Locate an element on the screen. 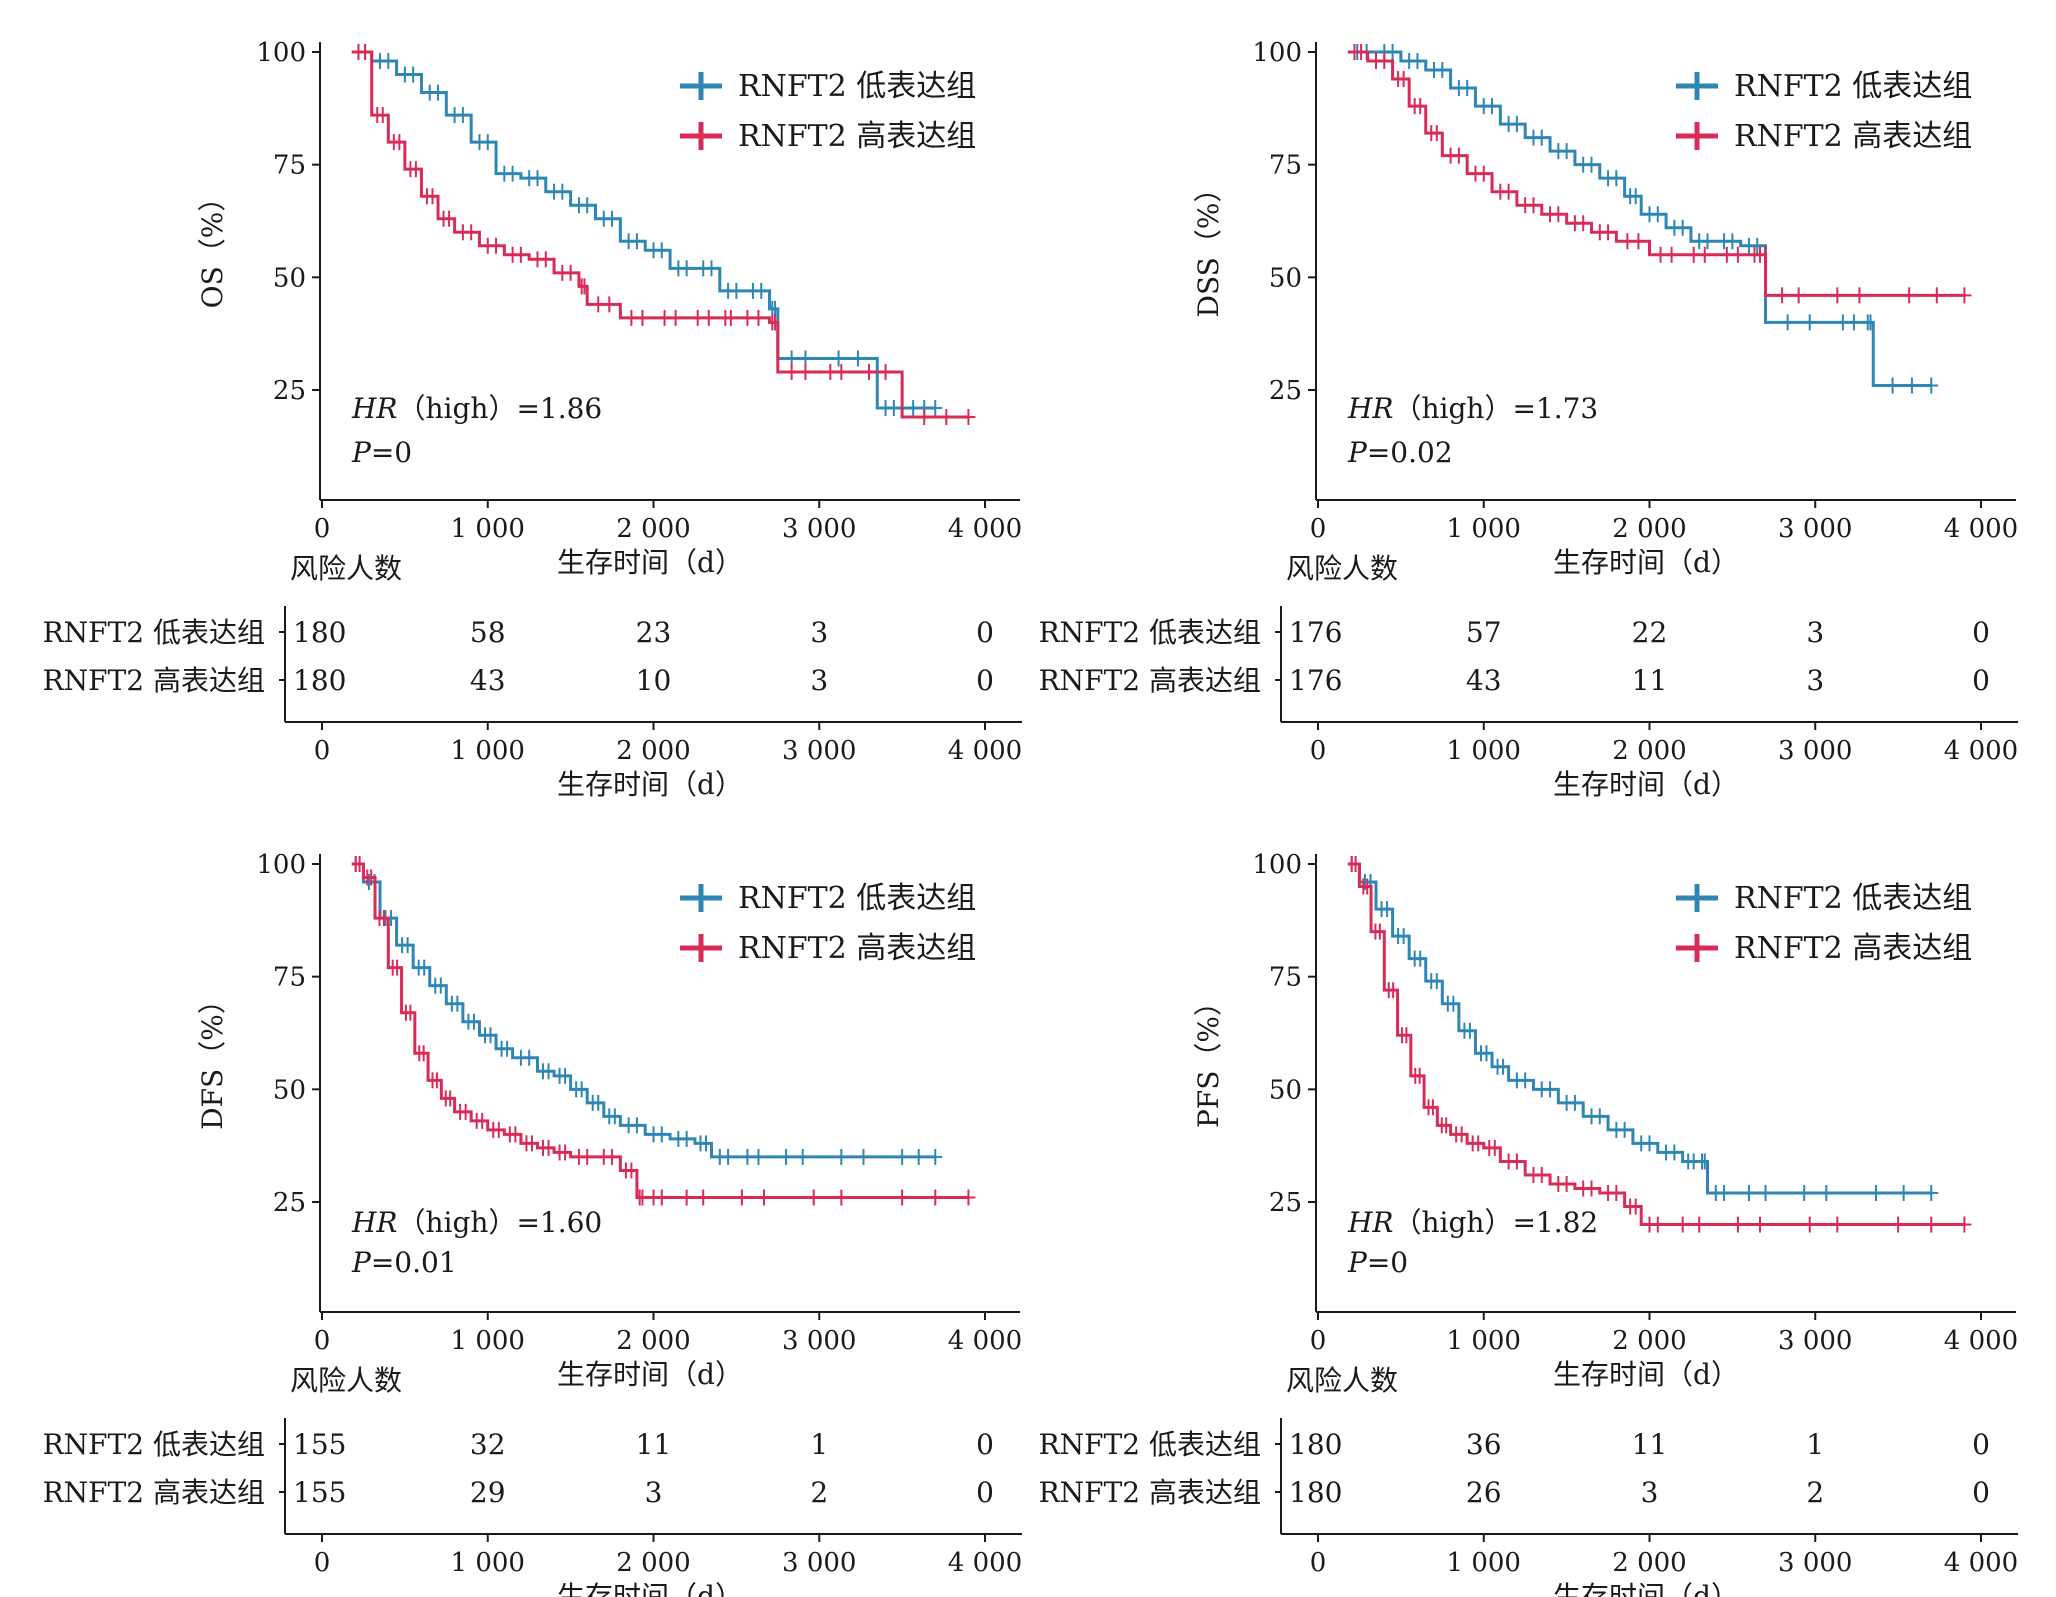 This screenshot has width=2056, height=1597. risk-count-low: 22 is located at coordinates (1650, 632).